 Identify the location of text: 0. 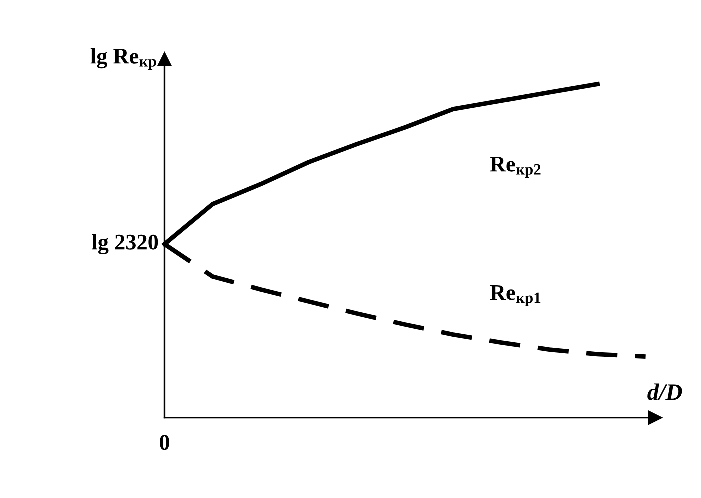
(165, 442).